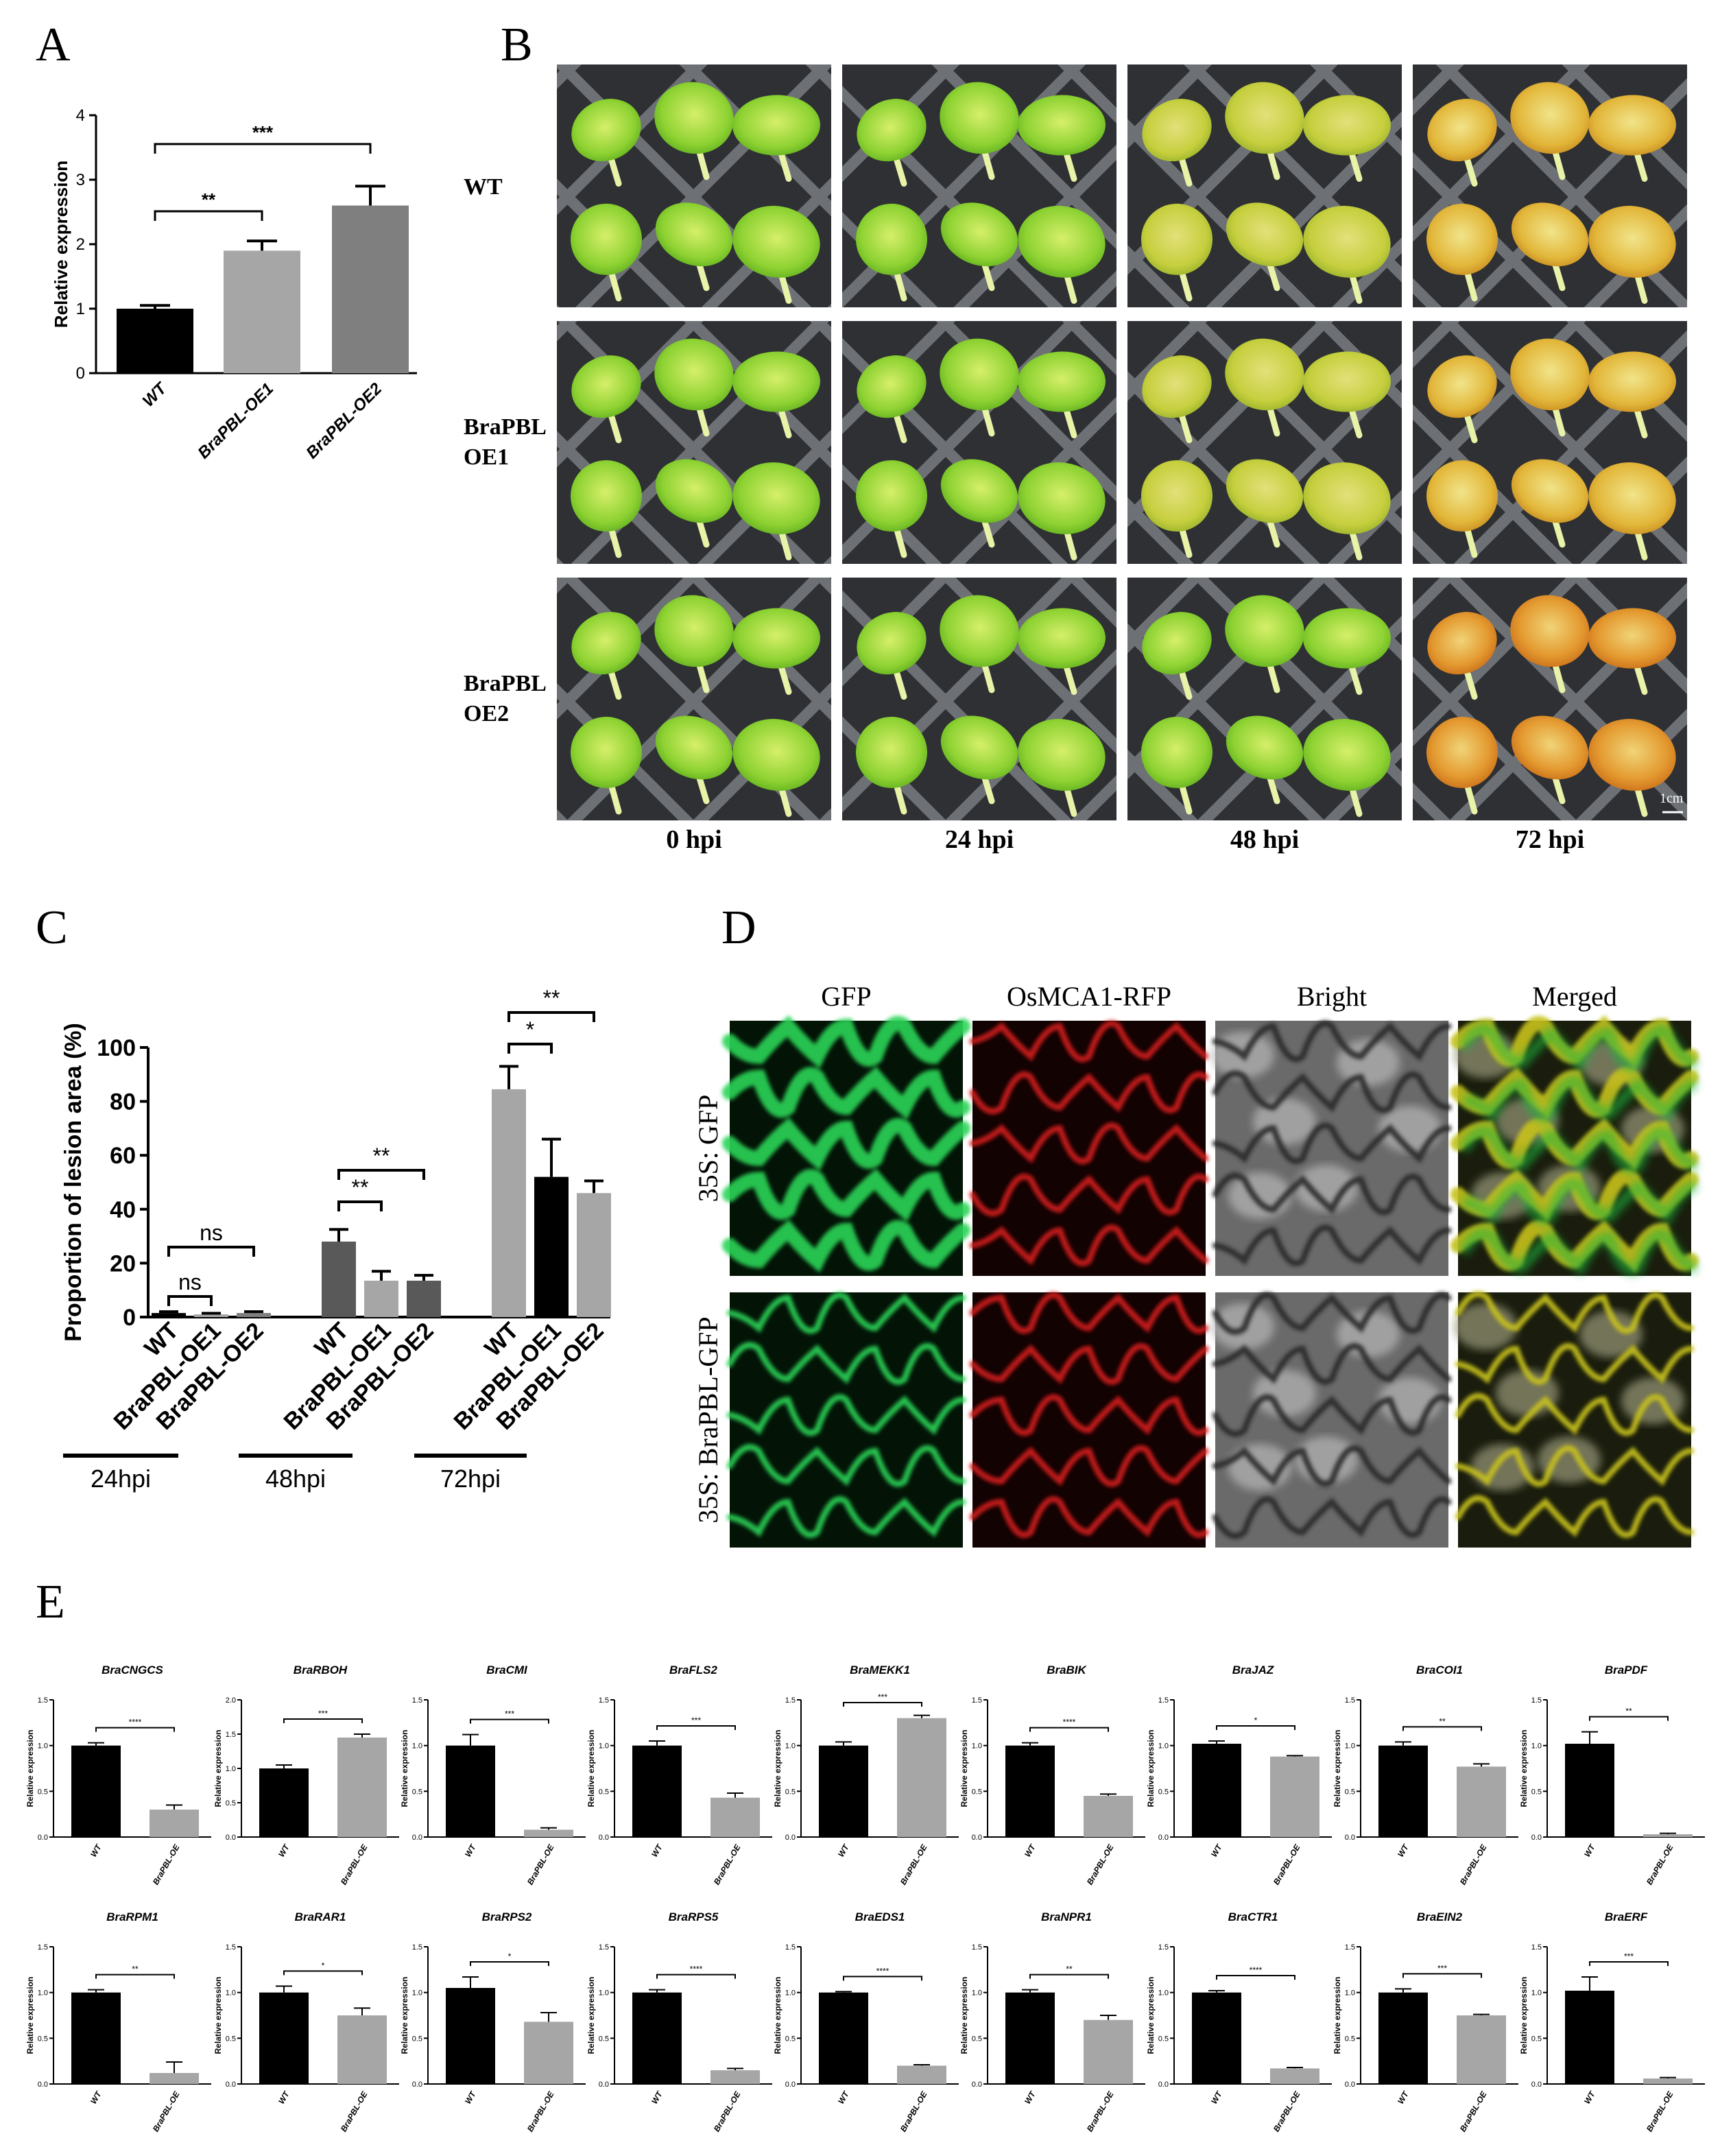  Describe the element at coordinates (323, 1965) in the screenshot. I see `significance-label: *` at that location.